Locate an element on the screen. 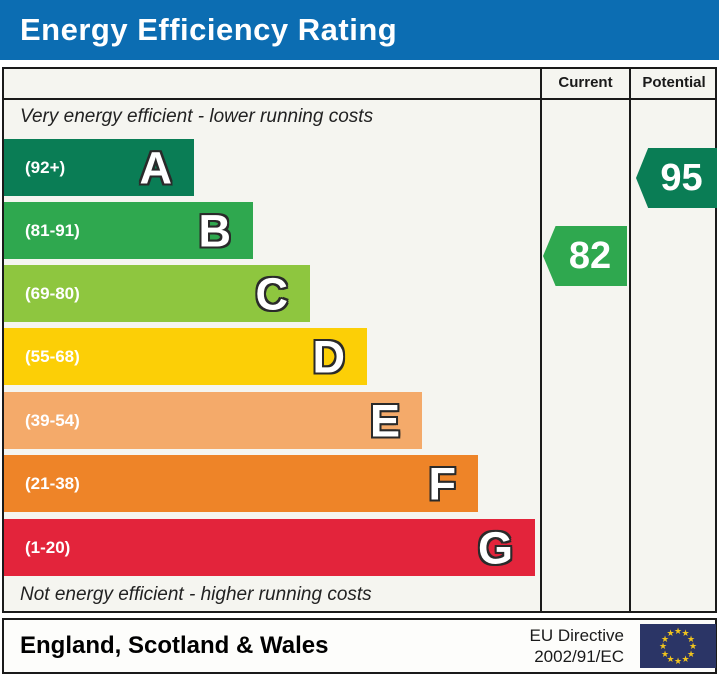 The height and width of the screenshot is (675, 719). band-c-letter: C is located at coordinates (272, 293).